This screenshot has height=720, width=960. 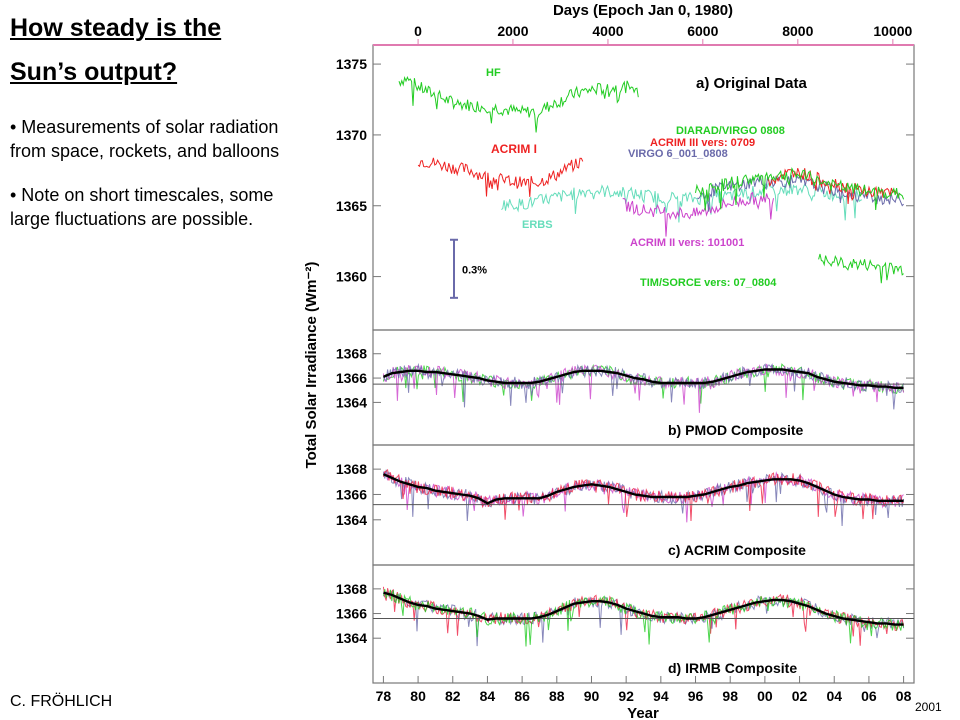 What do you see at coordinates (904, 696) in the screenshot?
I see `x-tick-label: 08` at bounding box center [904, 696].